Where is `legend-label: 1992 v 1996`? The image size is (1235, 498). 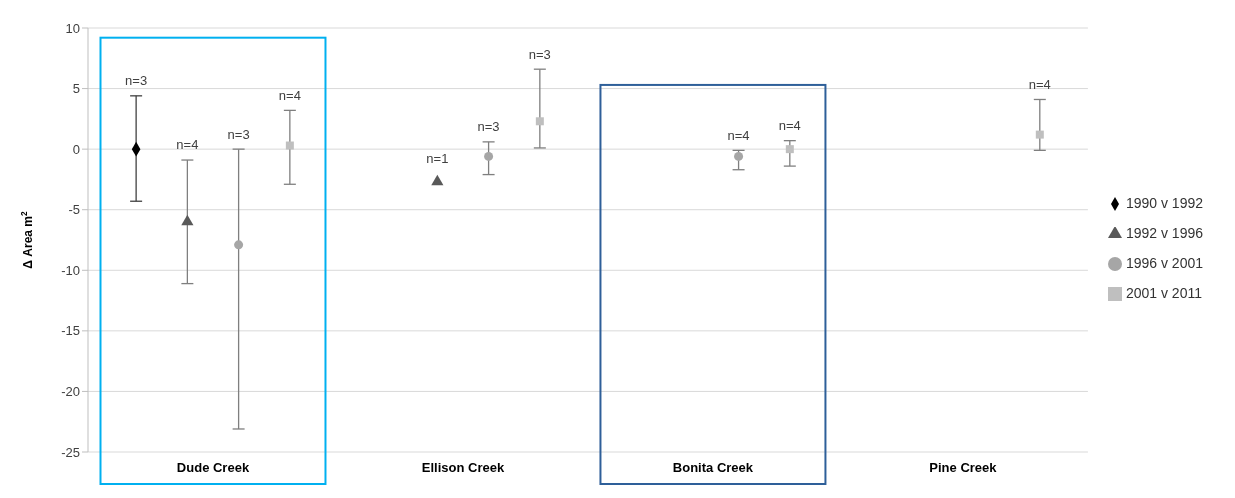
legend-label: 1992 v 1996 is located at coordinates (1164, 233).